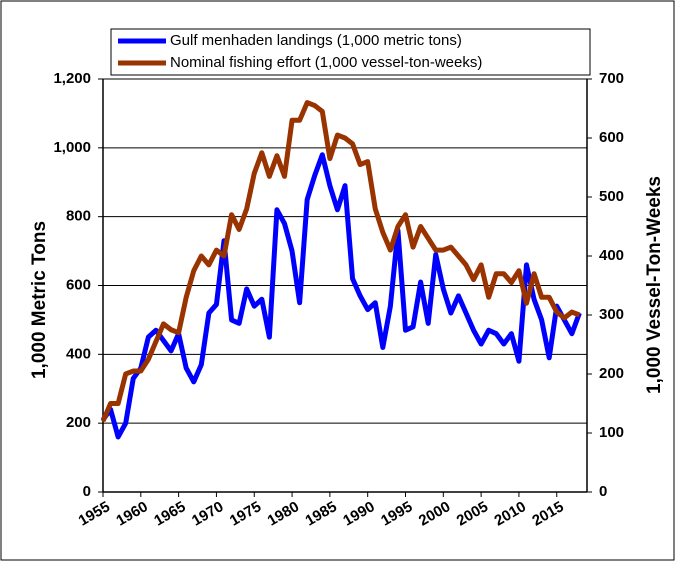 The image size is (675, 566). Describe the element at coordinates (131, 513) in the screenshot. I see `x-tick-label: 1960` at that location.